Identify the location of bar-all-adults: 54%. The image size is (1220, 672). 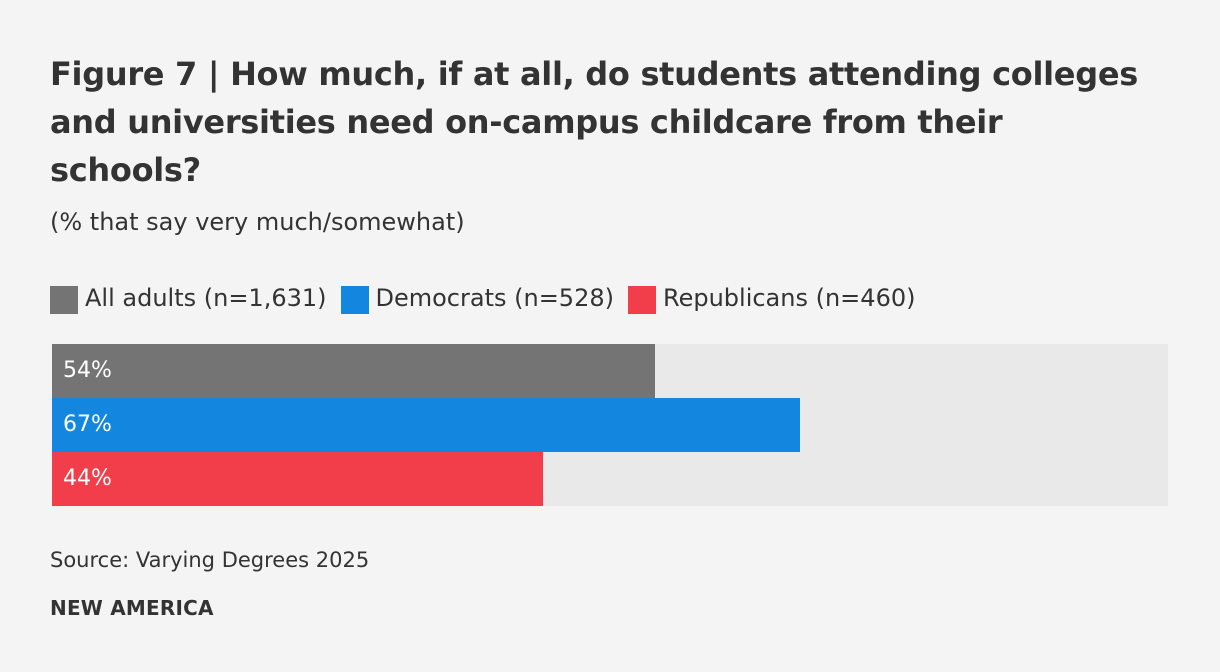
(353, 371).